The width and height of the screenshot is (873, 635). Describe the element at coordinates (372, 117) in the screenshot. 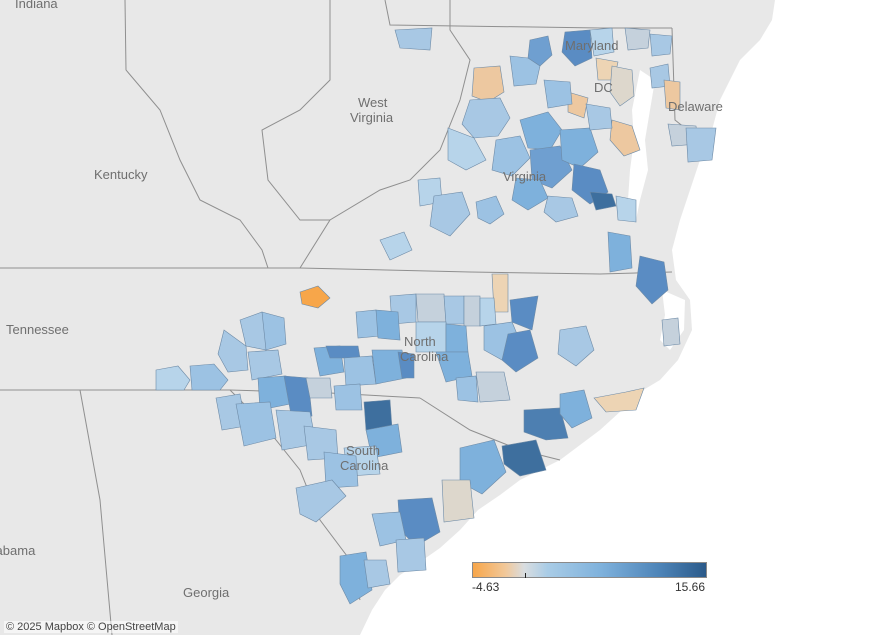

I see `label-west-virginia-line2: Virginia` at that location.